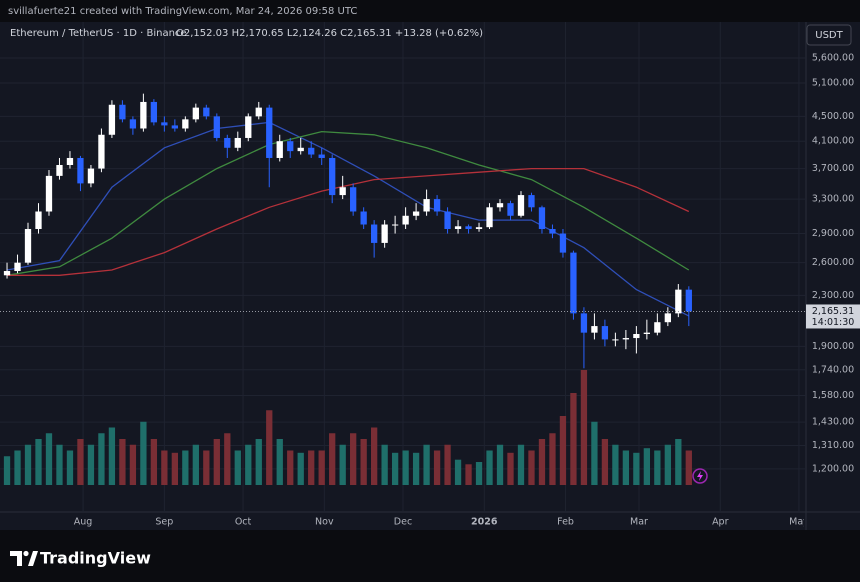  What do you see at coordinates (720, 522) in the screenshot?
I see `x-tick-label: Apr` at bounding box center [720, 522].